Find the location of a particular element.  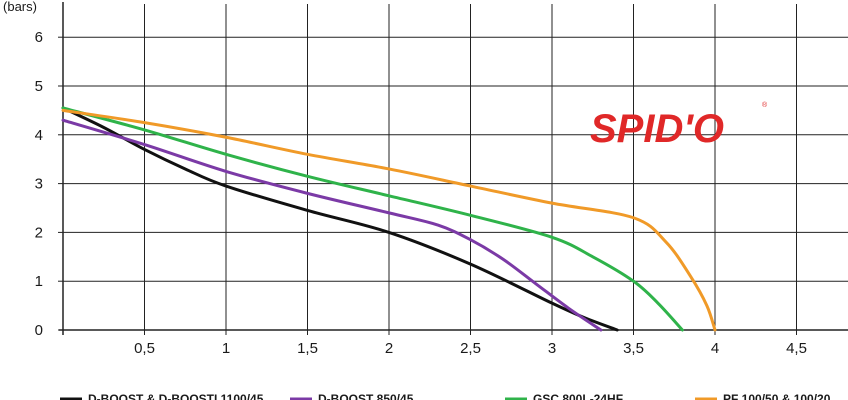

y-tick-label: 1 is located at coordinates (39, 281).